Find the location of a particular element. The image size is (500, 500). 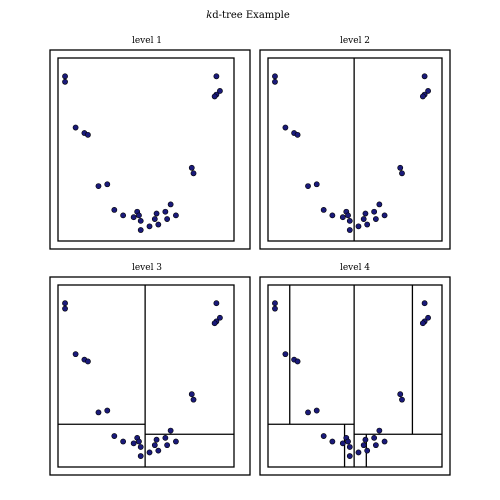

figure-title-italic: k is located at coordinates (209, 15).